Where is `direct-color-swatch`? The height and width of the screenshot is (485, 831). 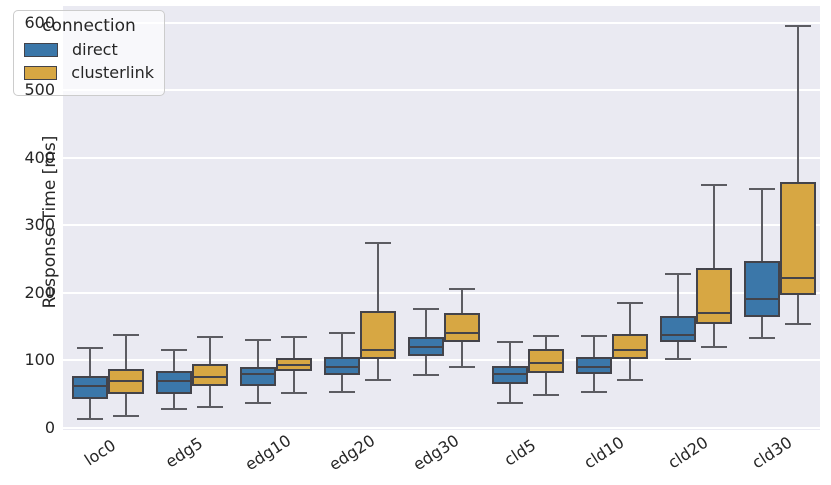
direct-color-swatch is located at coordinates (41, 50).